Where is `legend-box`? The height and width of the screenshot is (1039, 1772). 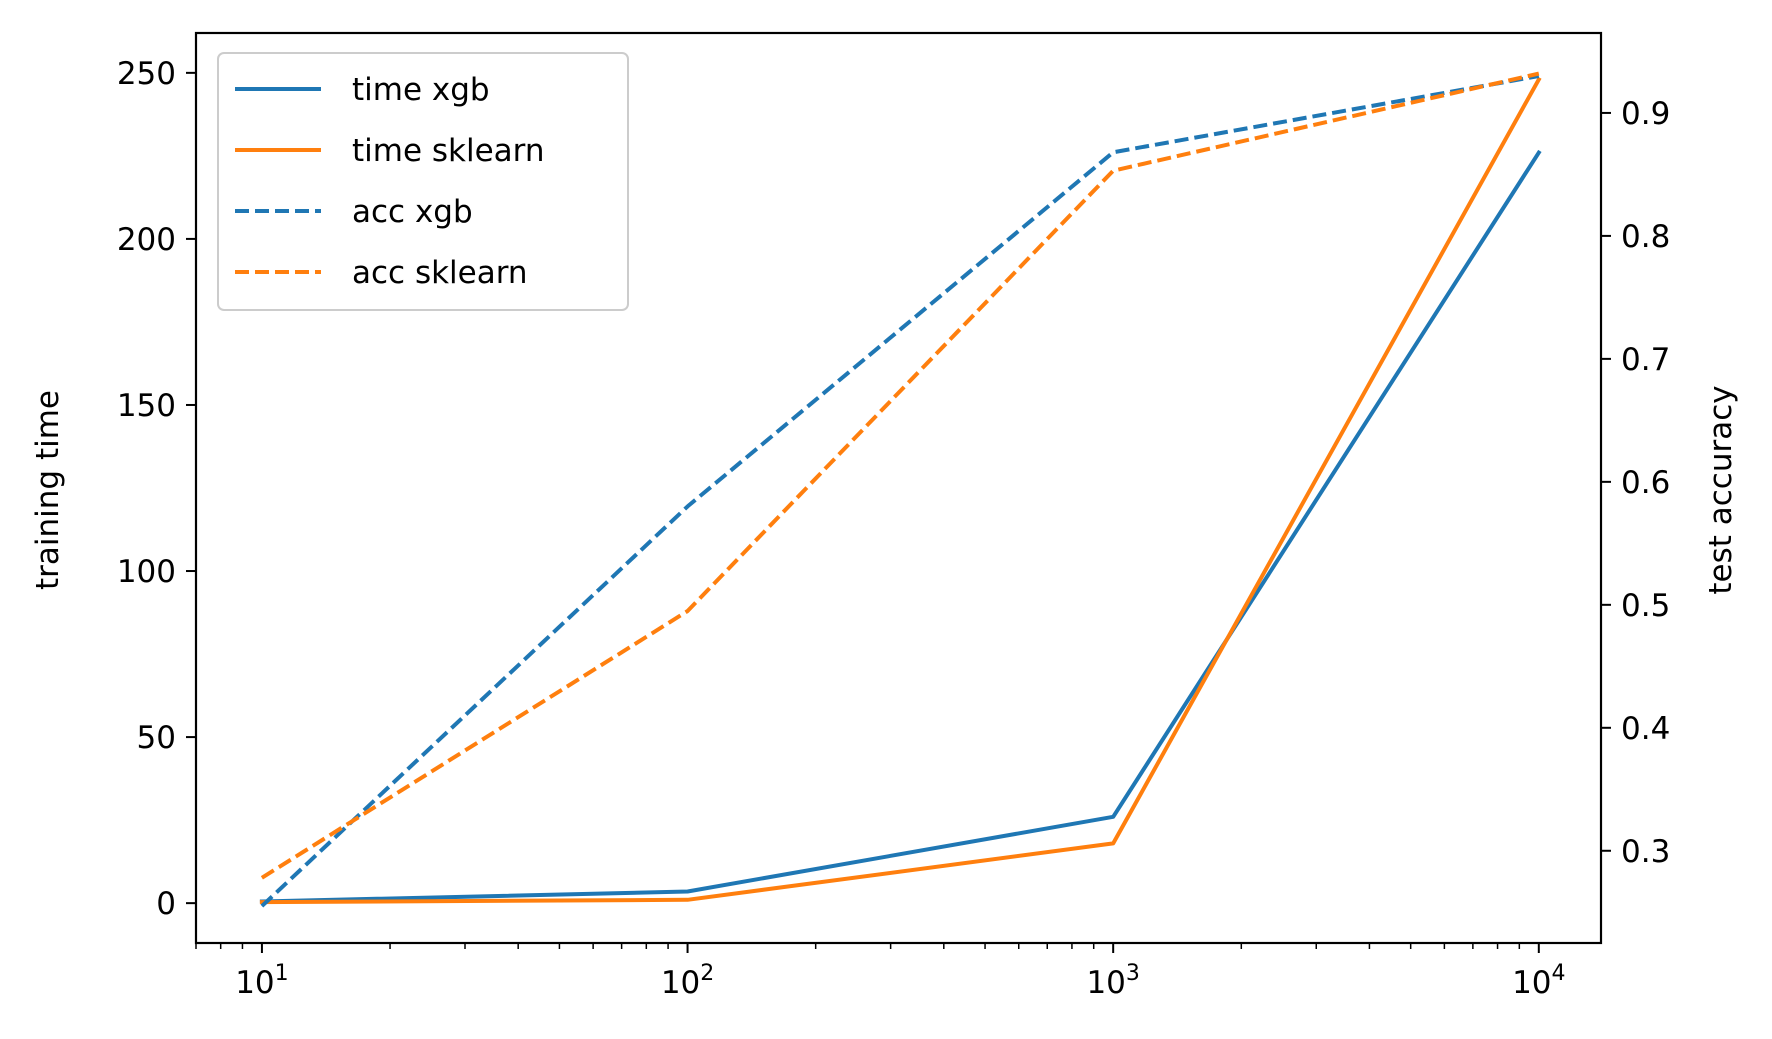 legend-box is located at coordinates (423, 181).